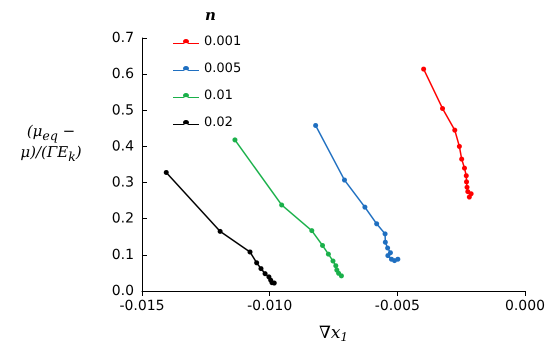 This screenshot has width=550, height=358. I want to click on y-axis-title: (μ$_{eq}$ − μ)/(ΓE$_{k}$), so click(51, 143).